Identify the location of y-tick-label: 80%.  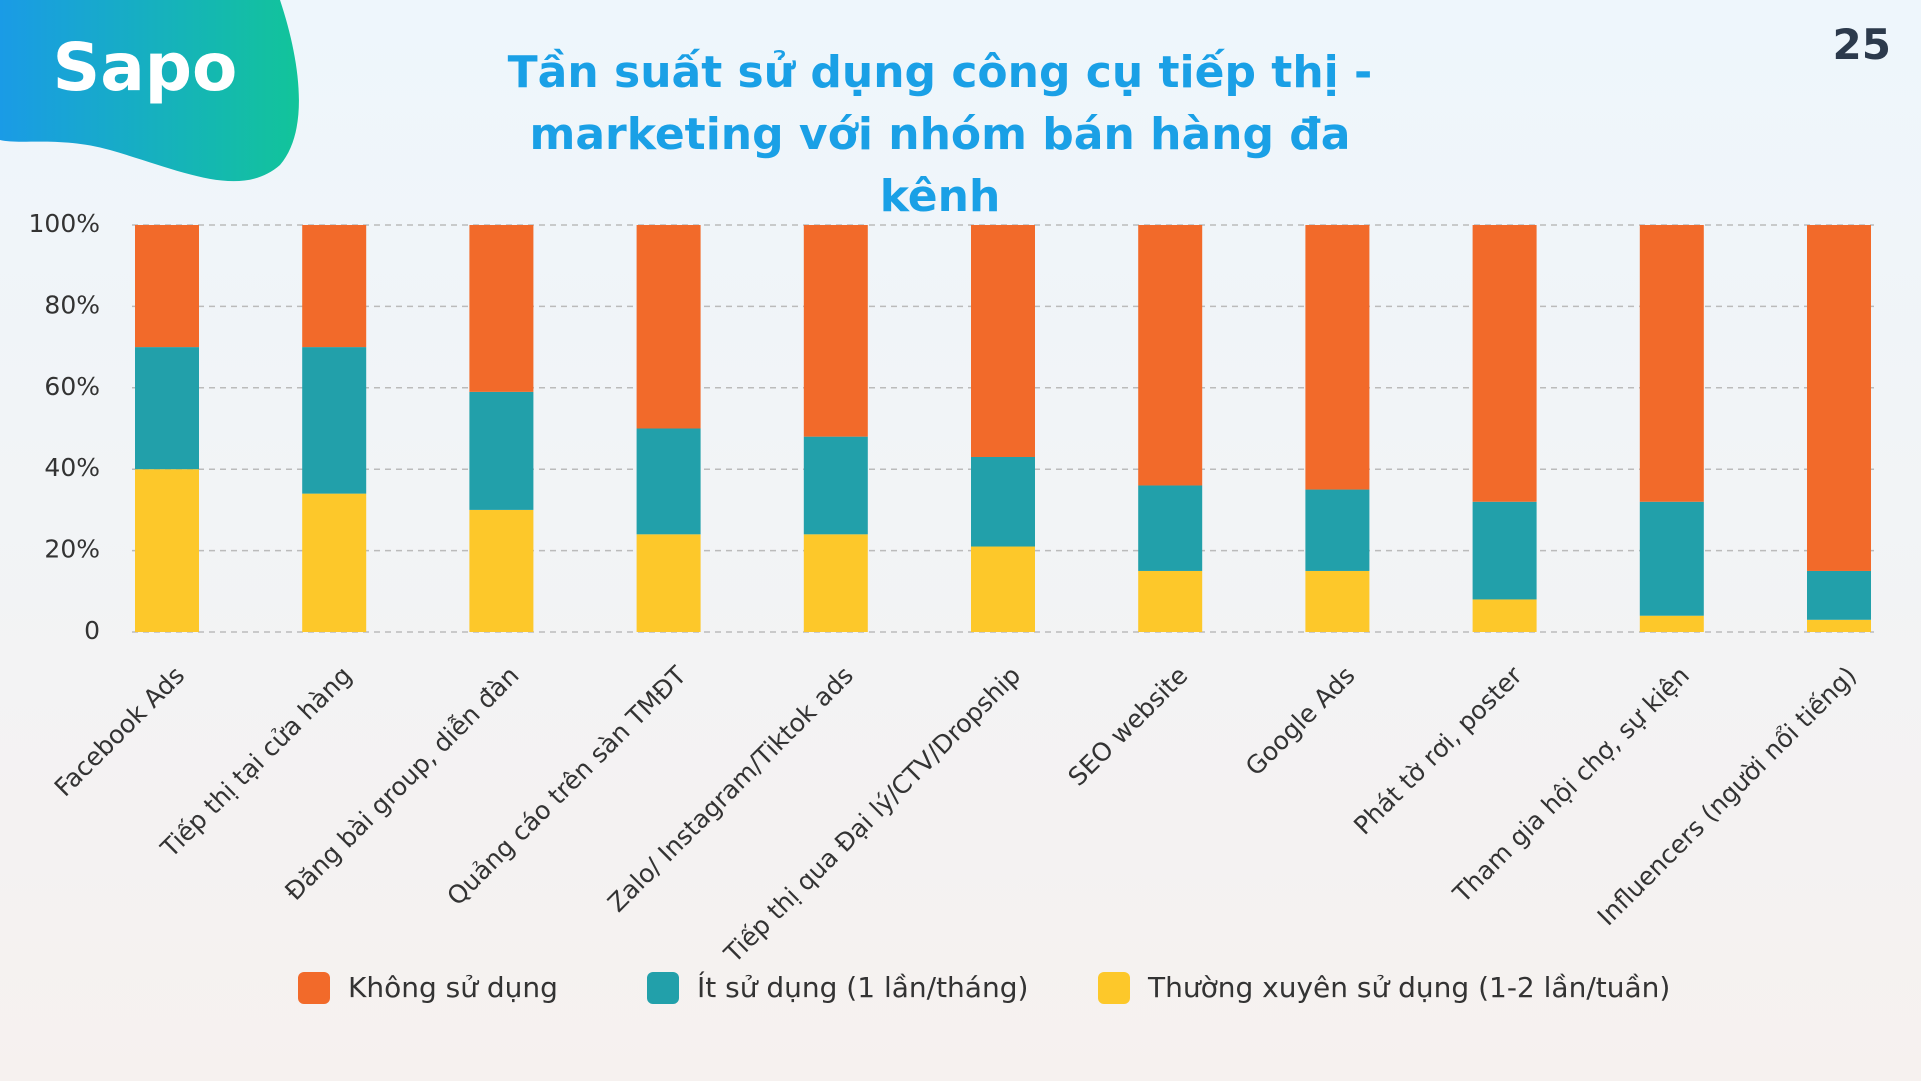
(72, 304).